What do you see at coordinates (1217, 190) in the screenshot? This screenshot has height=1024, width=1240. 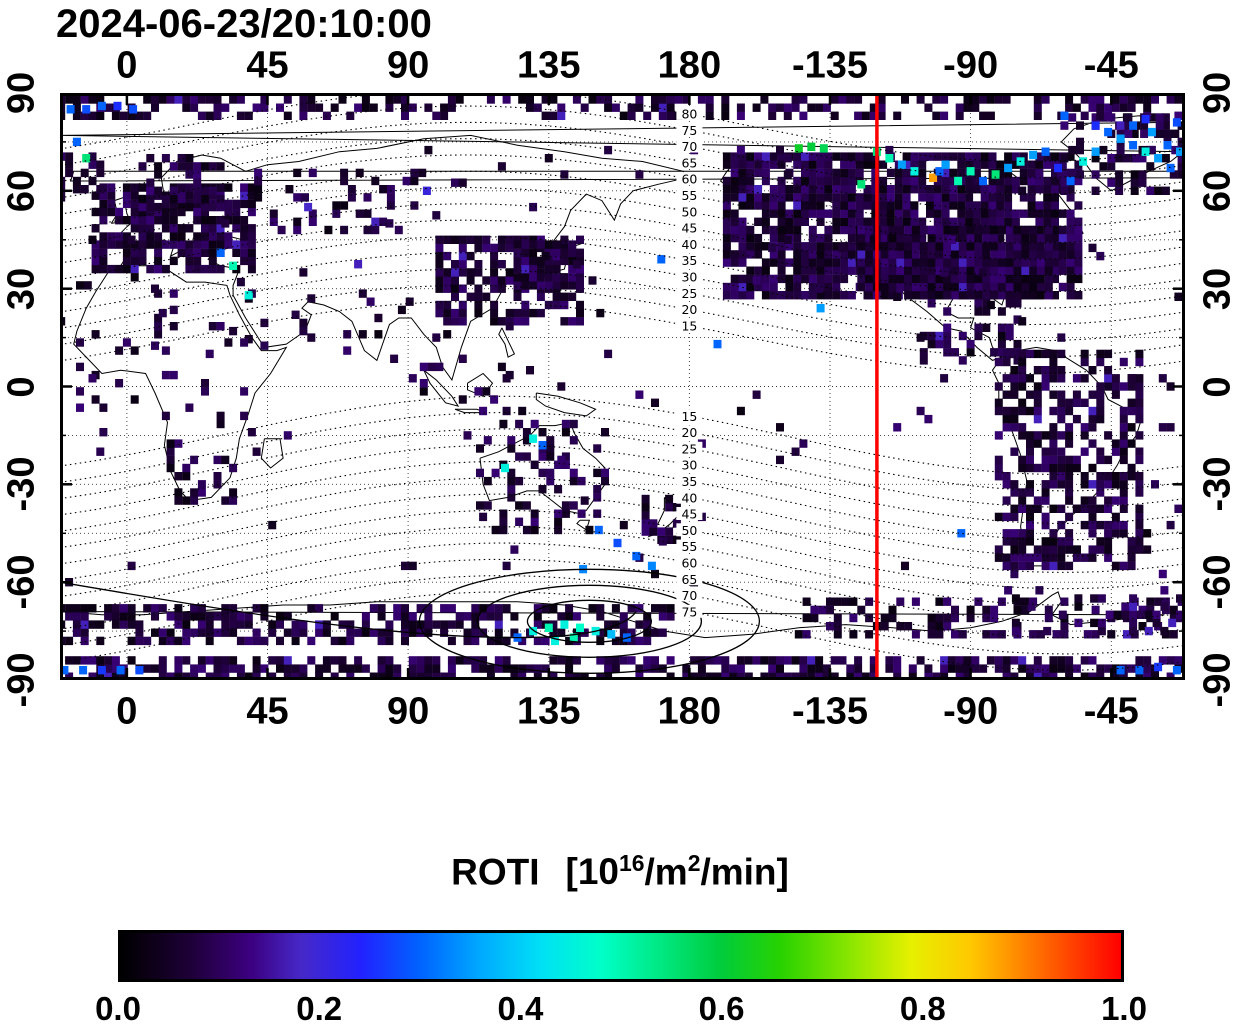 I see `lat-tick-right-60: 60` at bounding box center [1217, 190].